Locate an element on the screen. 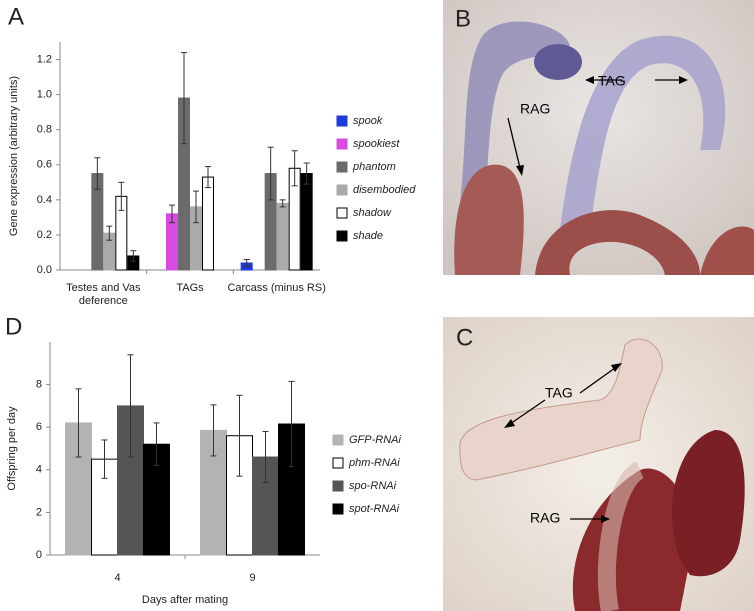  legend-label: shade is located at coordinates (368, 236).